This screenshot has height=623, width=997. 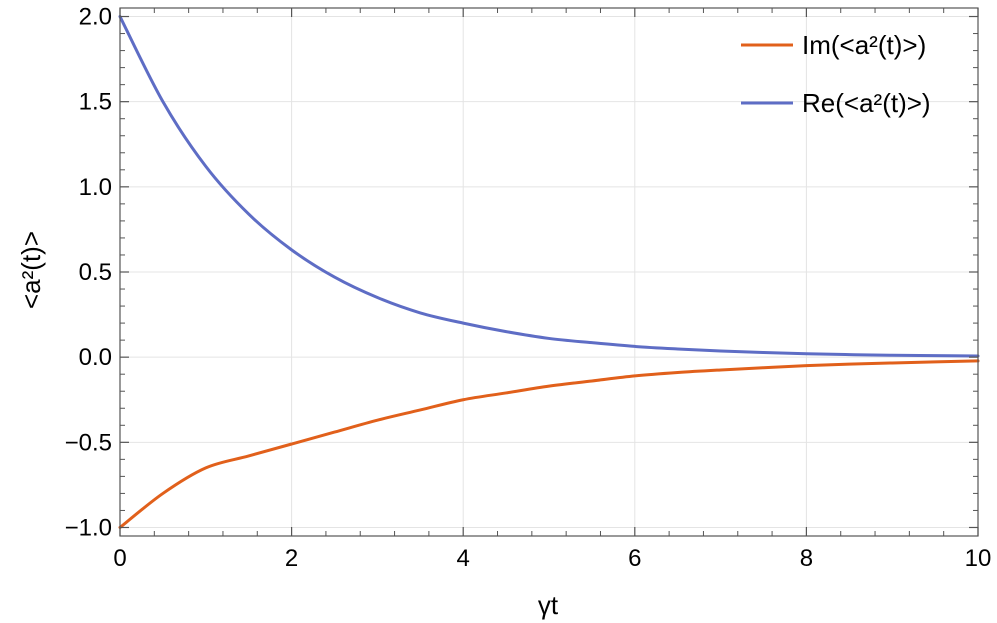 I want to click on y-tick-label: 0.5, so click(x=95, y=272).